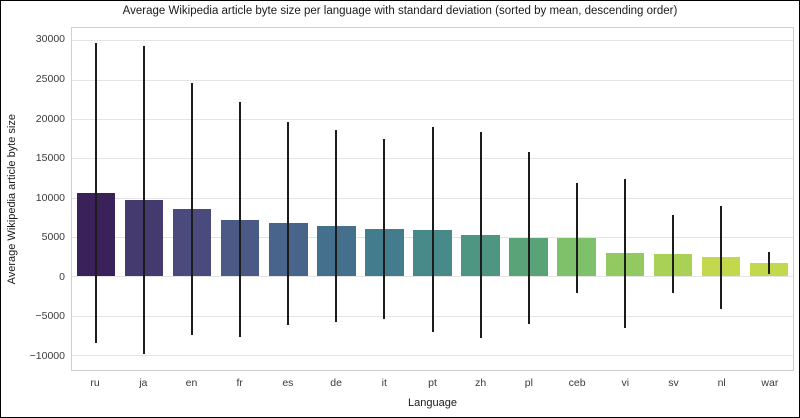  Describe the element at coordinates (576, 238) in the screenshot. I see `errorbar-ceb` at that location.